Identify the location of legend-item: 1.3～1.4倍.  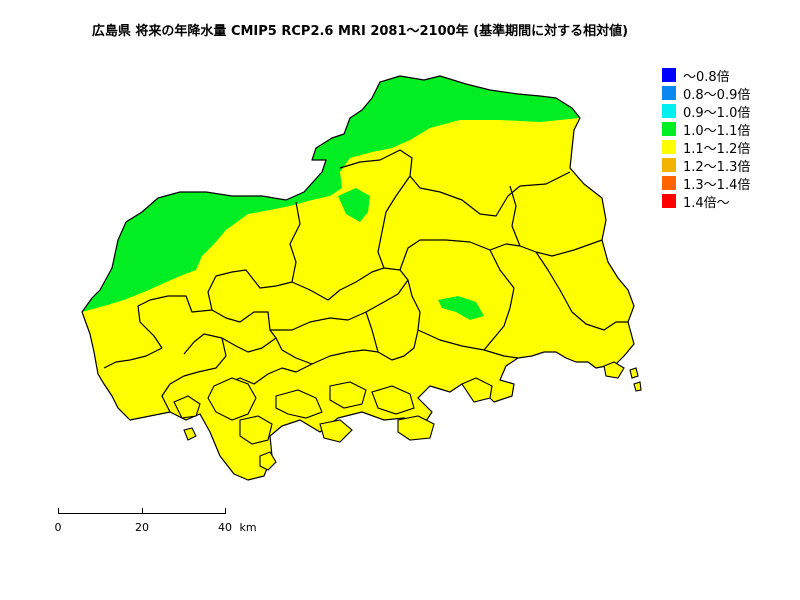
(706, 183).